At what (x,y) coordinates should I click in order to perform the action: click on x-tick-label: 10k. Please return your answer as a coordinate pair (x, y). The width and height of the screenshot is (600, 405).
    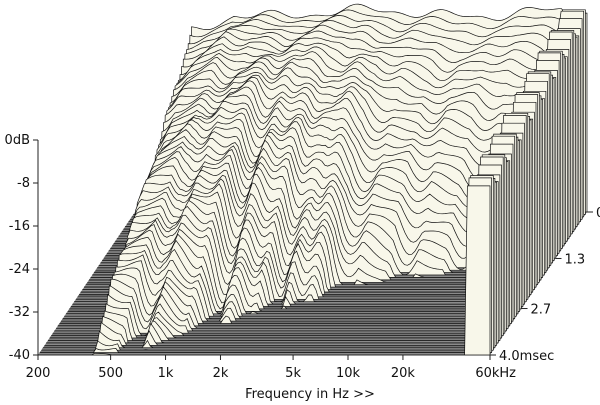
    Looking at the image, I should click on (348, 373).